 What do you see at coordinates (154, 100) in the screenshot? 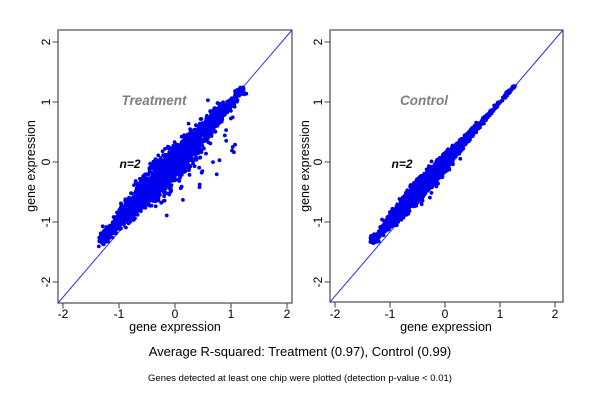
I see `panel-title: Treatment` at bounding box center [154, 100].